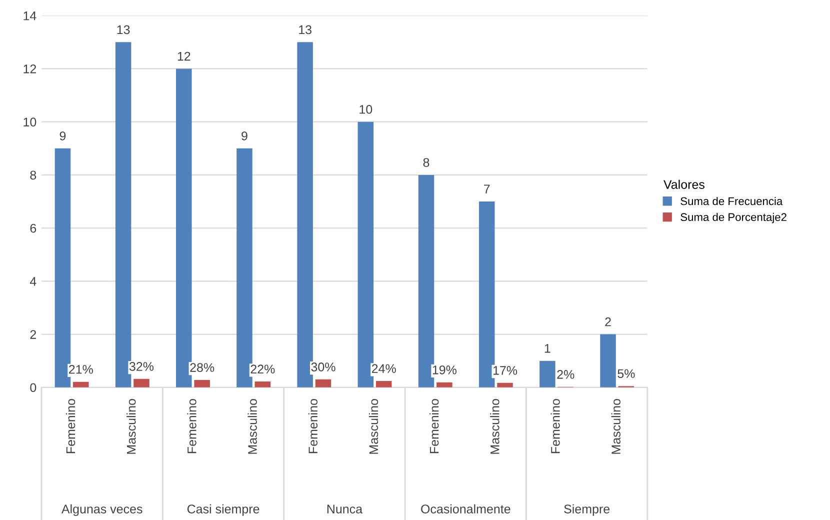 This screenshot has width=830, height=520. Describe the element at coordinates (223, 510) in the screenshot. I see `text: Casi siempre` at that location.